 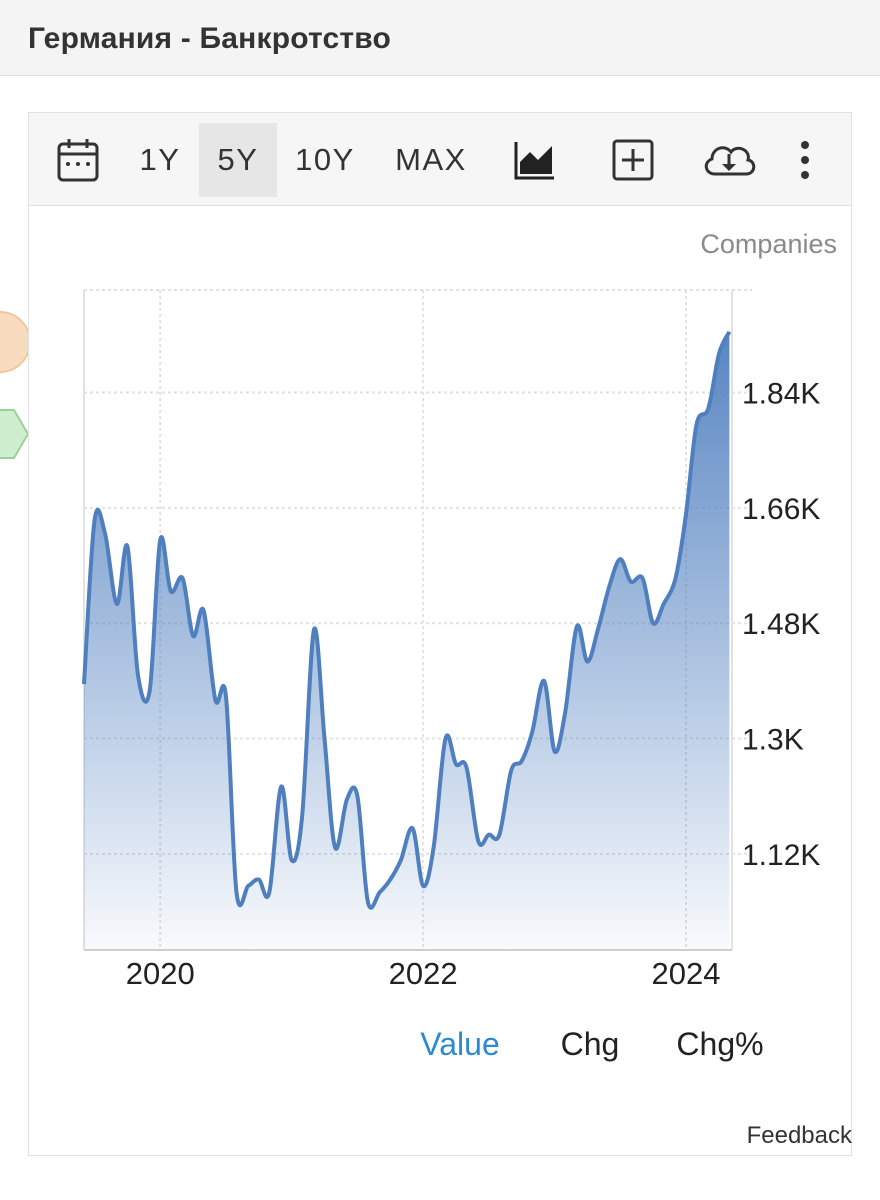 What do you see at coordinates (781, 855) in the screenshot?
I see `y-tick-label: 1.12K` at bounding box center [781, 855].